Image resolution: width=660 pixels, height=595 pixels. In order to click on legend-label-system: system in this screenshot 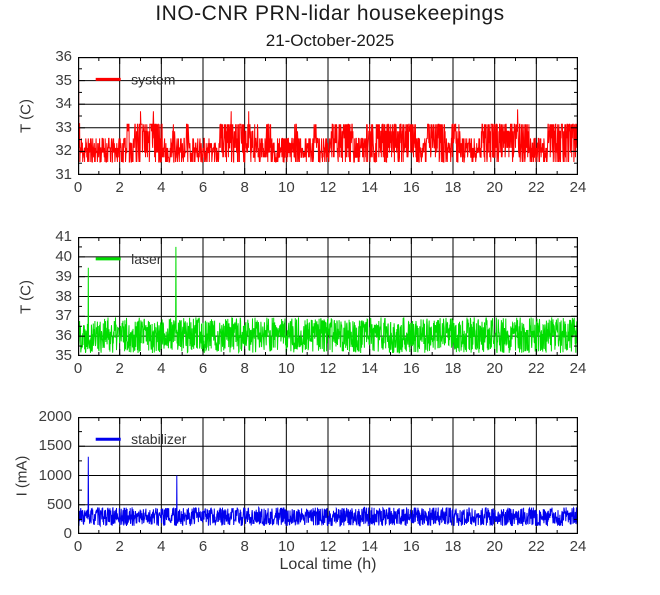, I will do `click(153, 79)`.